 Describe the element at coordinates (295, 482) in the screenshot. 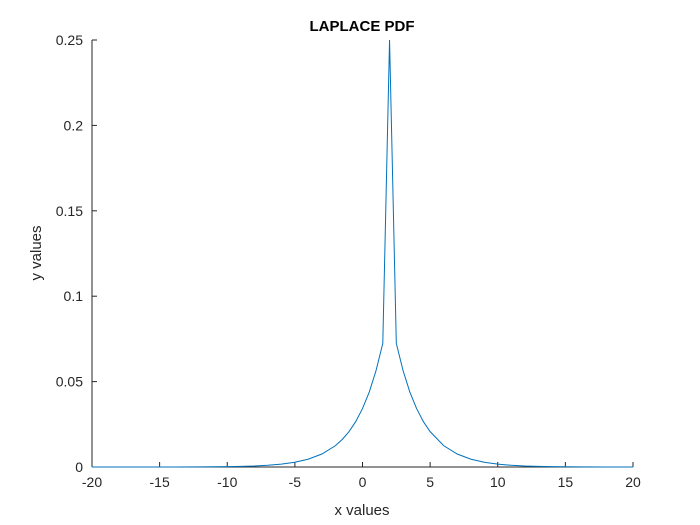

I see `x-tick-label: -5` at that location.